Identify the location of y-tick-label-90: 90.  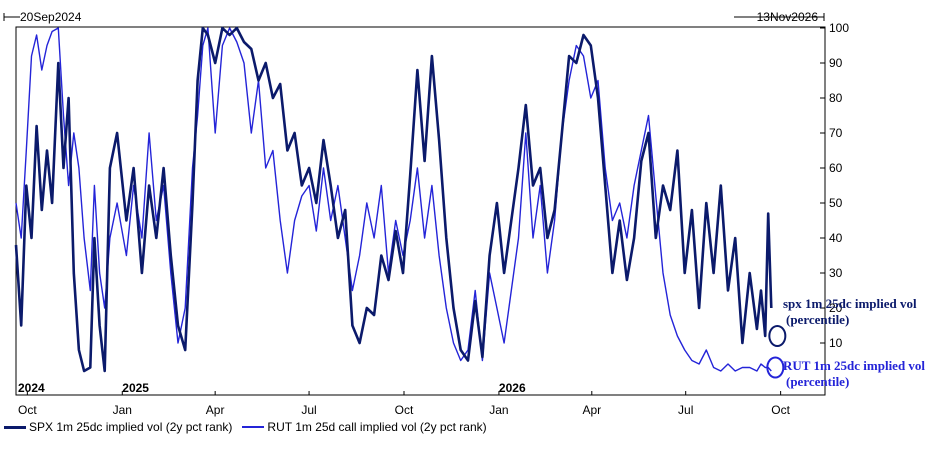
(836, 63).